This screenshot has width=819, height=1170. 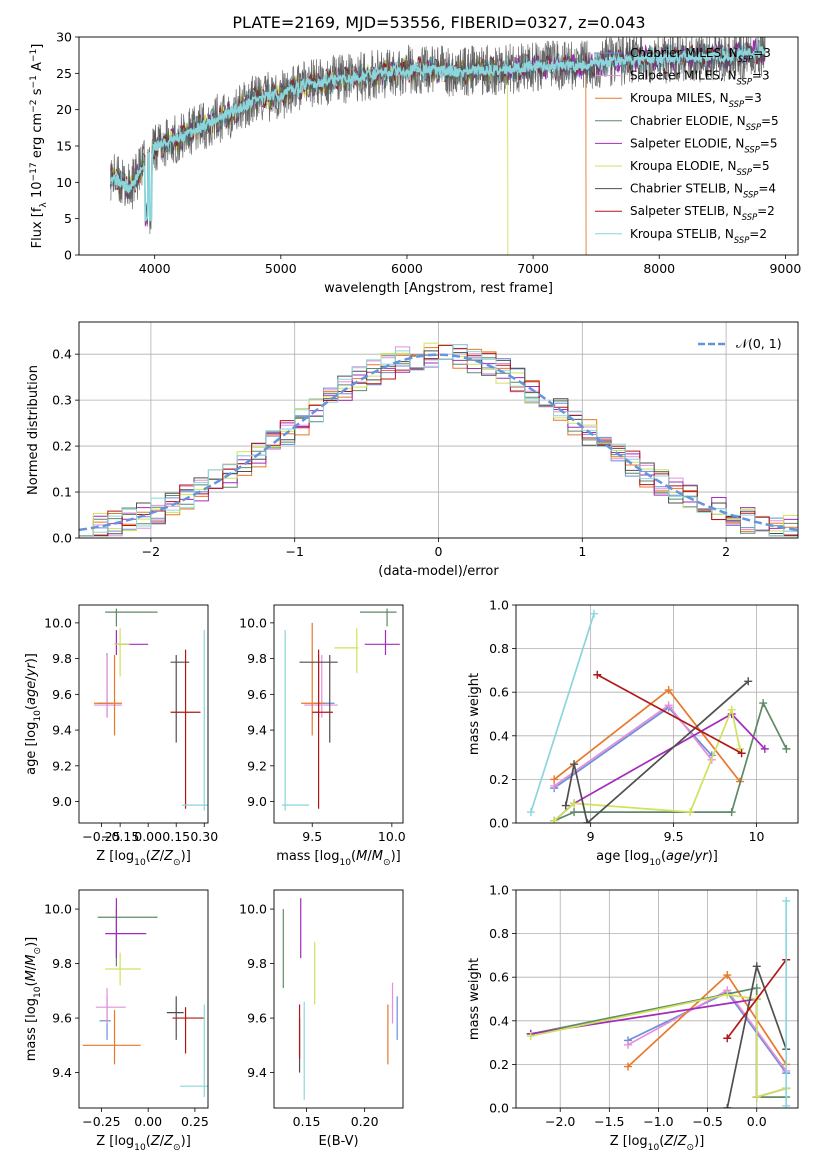 What do you see at coordinates (62, 492) in the screenshot?
I see `y-tick-label: 0.1` at bounding box center [62, 492].